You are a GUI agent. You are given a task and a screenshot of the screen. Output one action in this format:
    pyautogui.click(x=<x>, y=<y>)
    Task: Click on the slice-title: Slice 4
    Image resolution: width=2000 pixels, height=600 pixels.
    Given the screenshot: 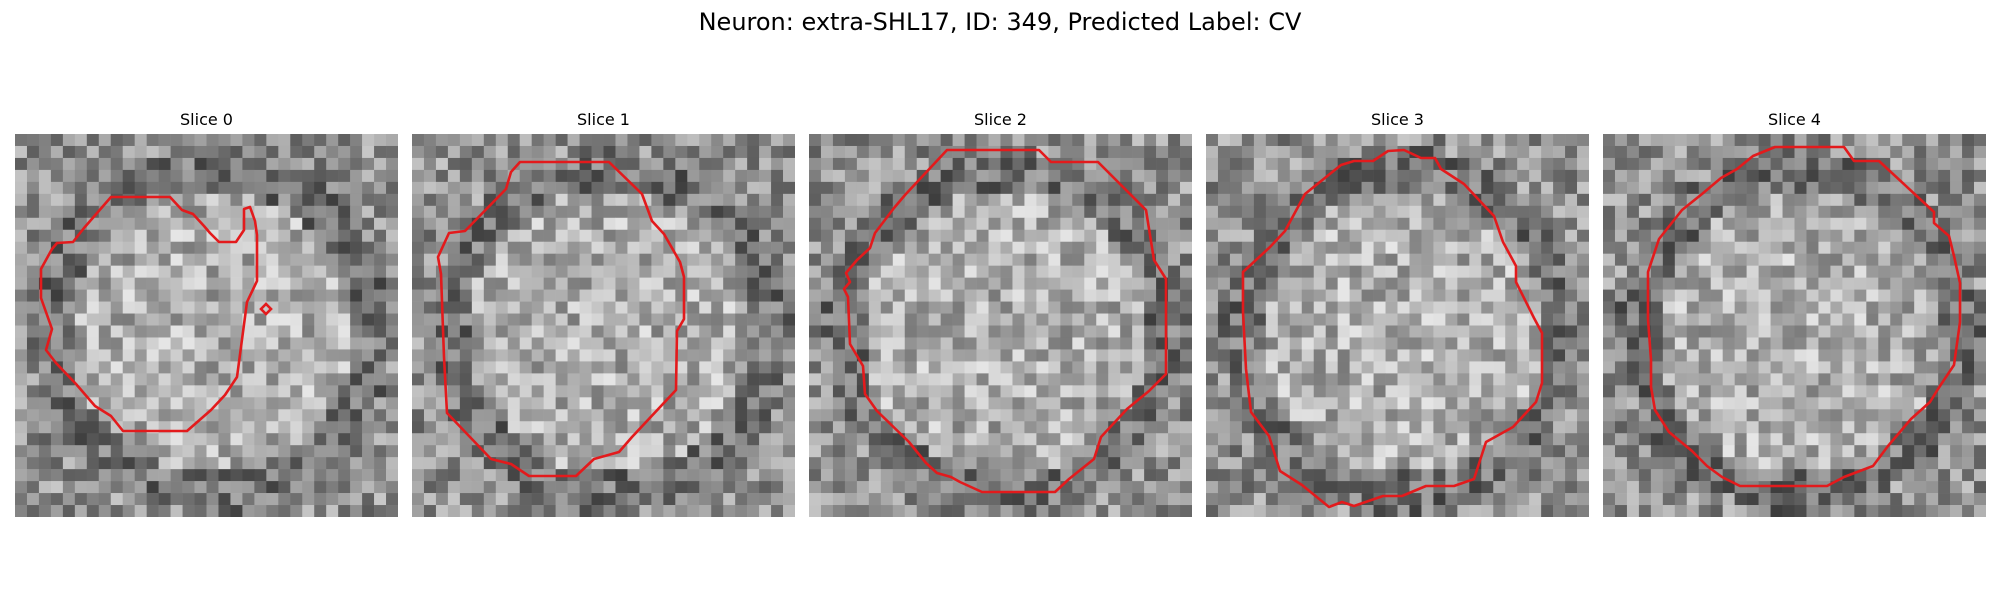 What is the action you would take?
    pyautogui.click(x=1794, y=119)
    